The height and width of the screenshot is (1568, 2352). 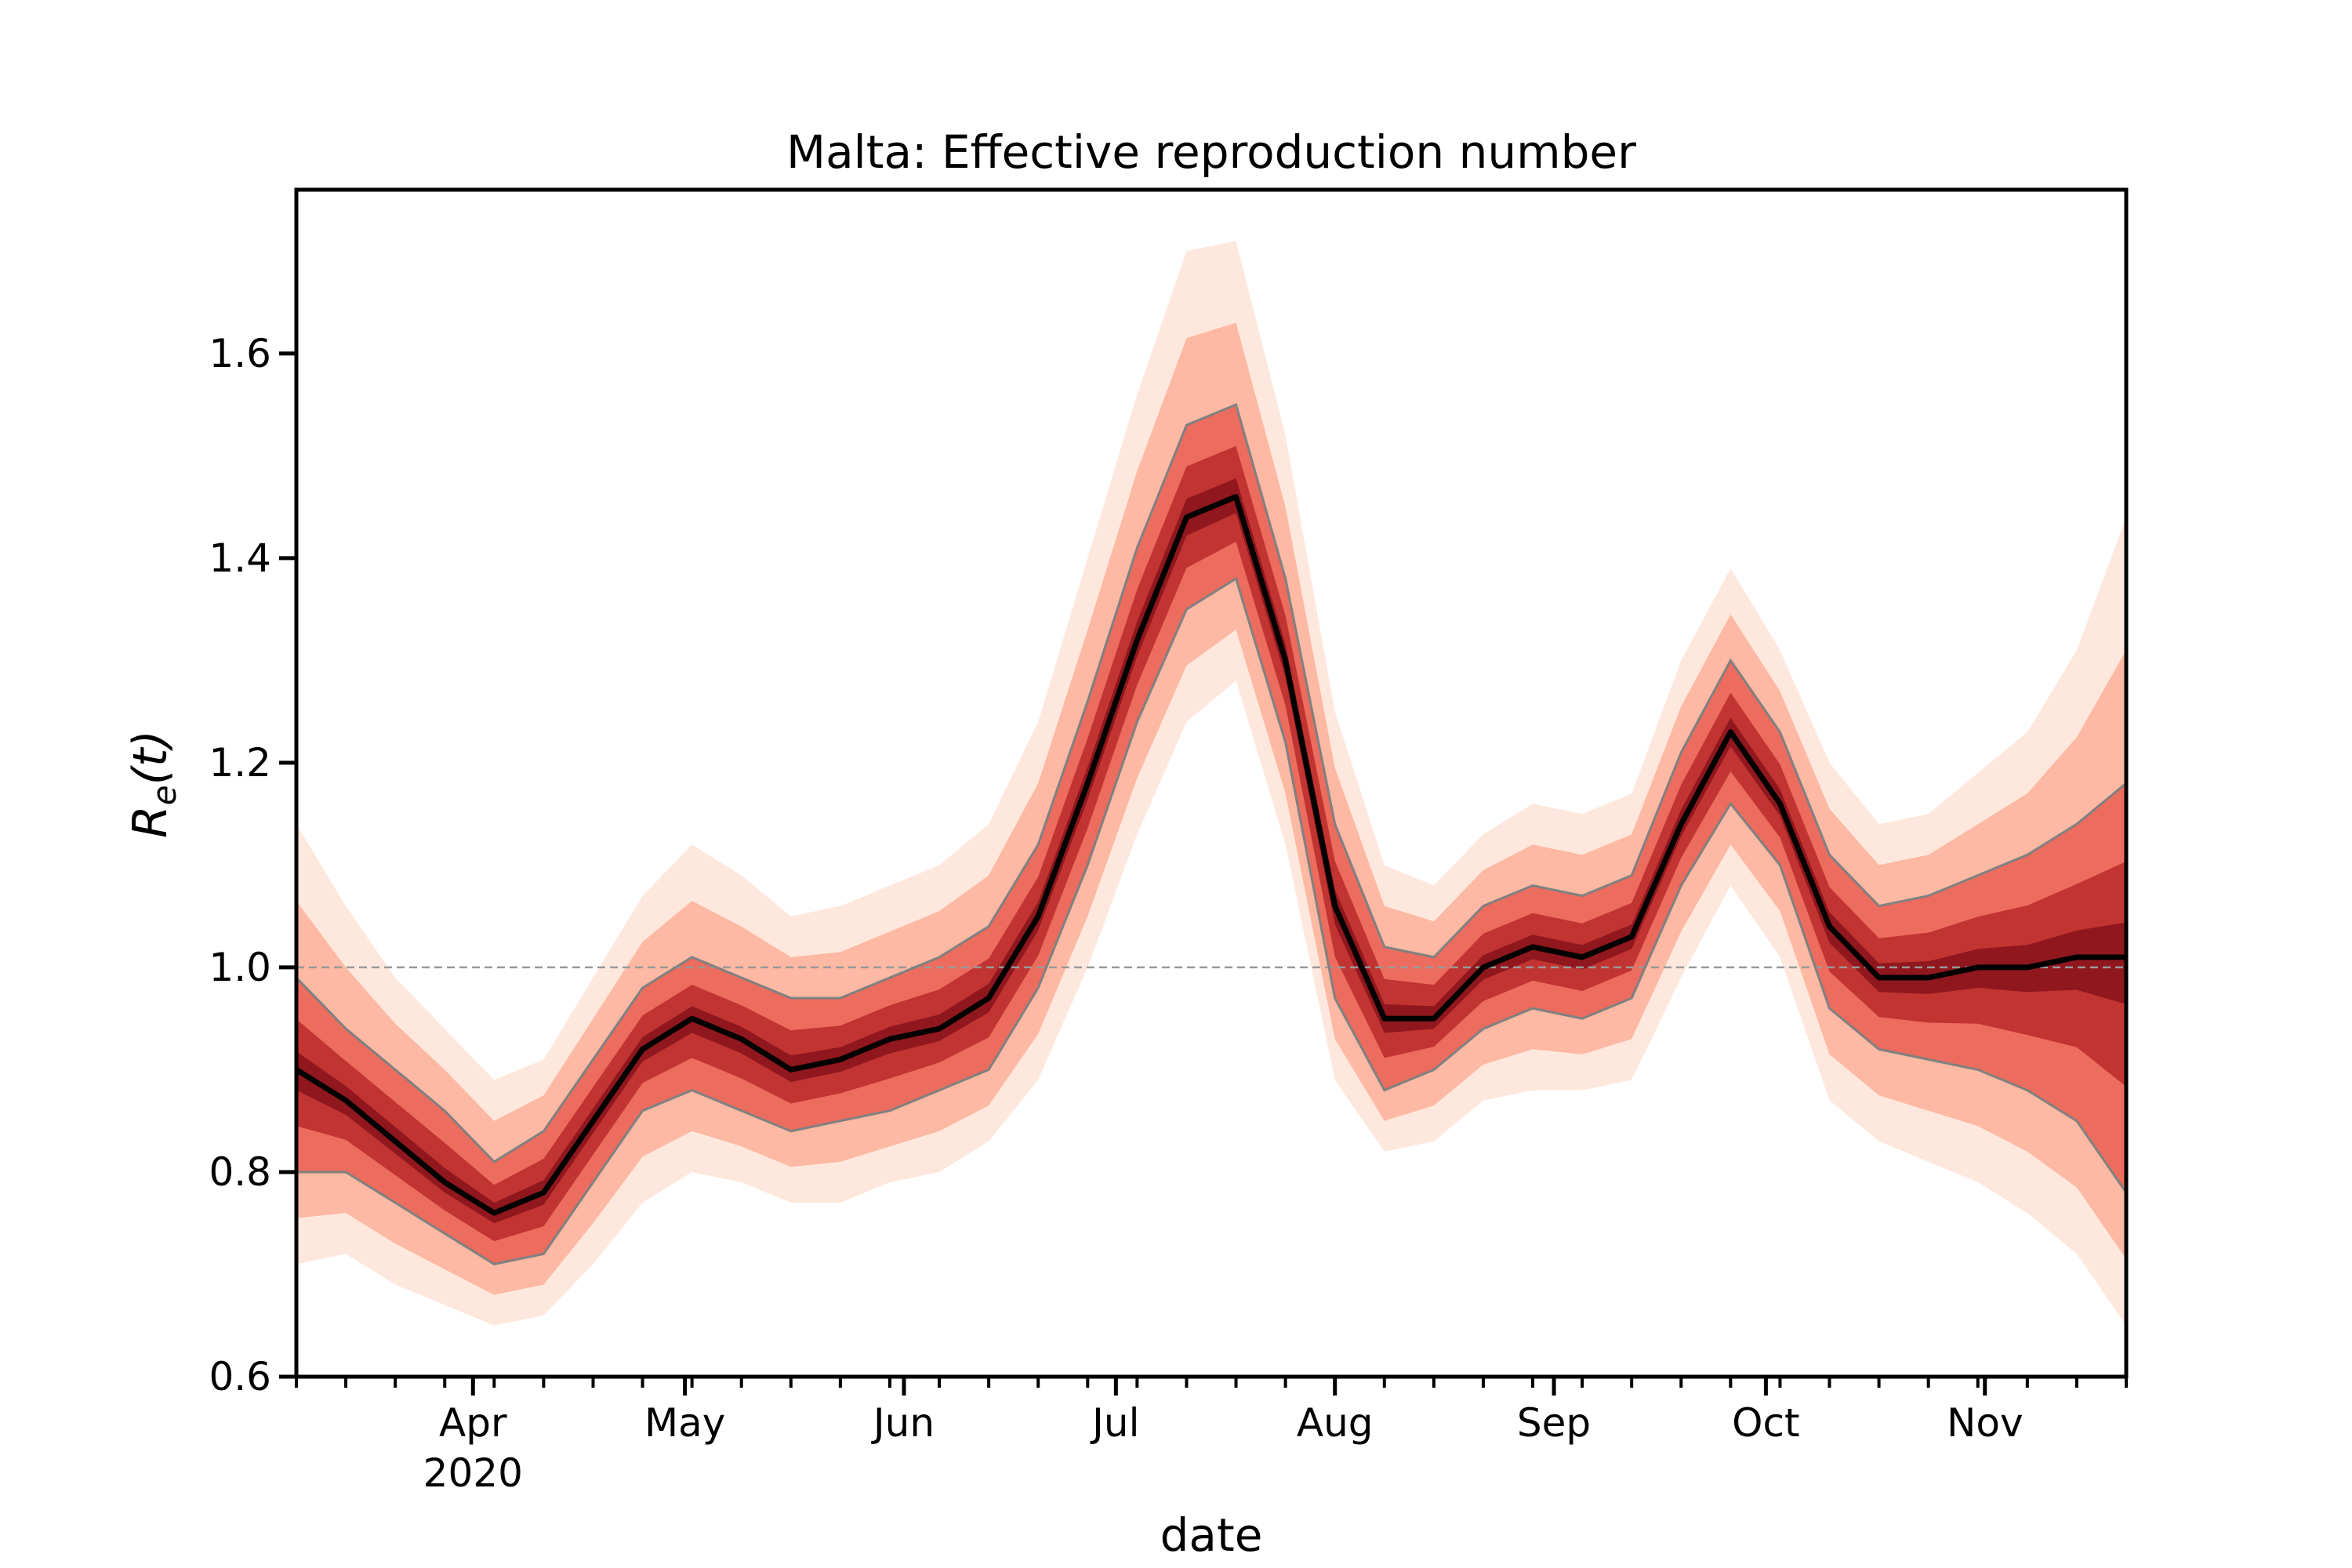 What do you see at coordinates (240, 558) in the screenshot?
I see `y-tick-label: 1.4` at bounding box center [240, 558].